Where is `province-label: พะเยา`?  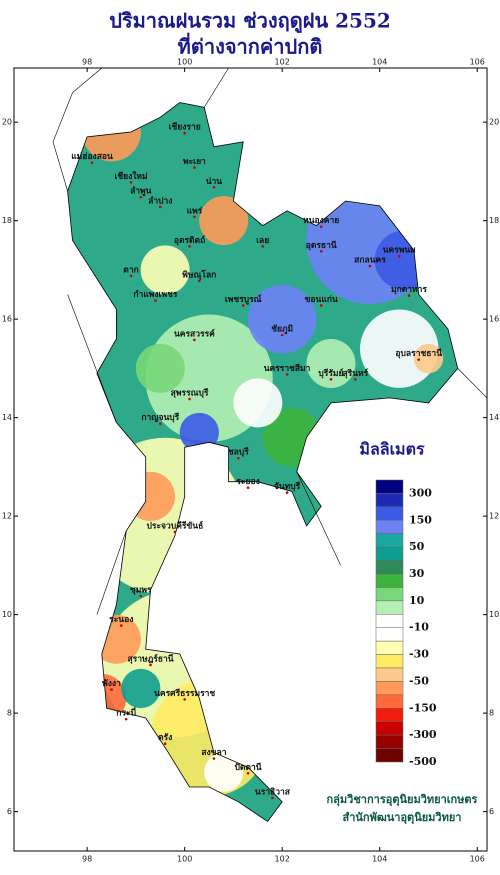 province-label: พะเยา is located at coordinates (194, 162).